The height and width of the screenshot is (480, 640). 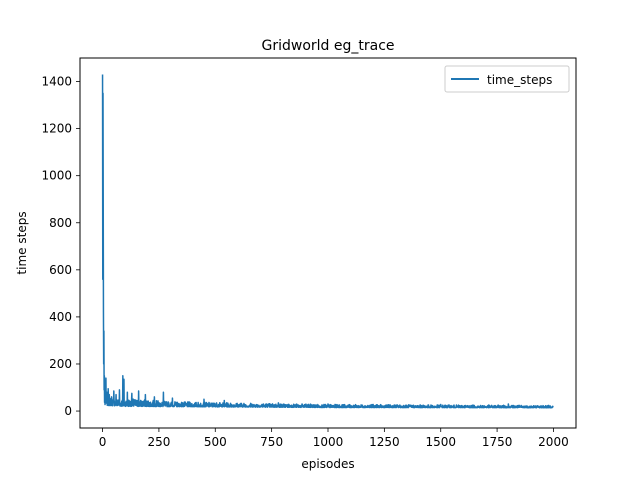 What do you see at coordinates (60, 246) in the screenshot?
I see `y-axis-ticks: 0 200 400 600 800 1000 1200 1400` at bounding box center [60, 246].